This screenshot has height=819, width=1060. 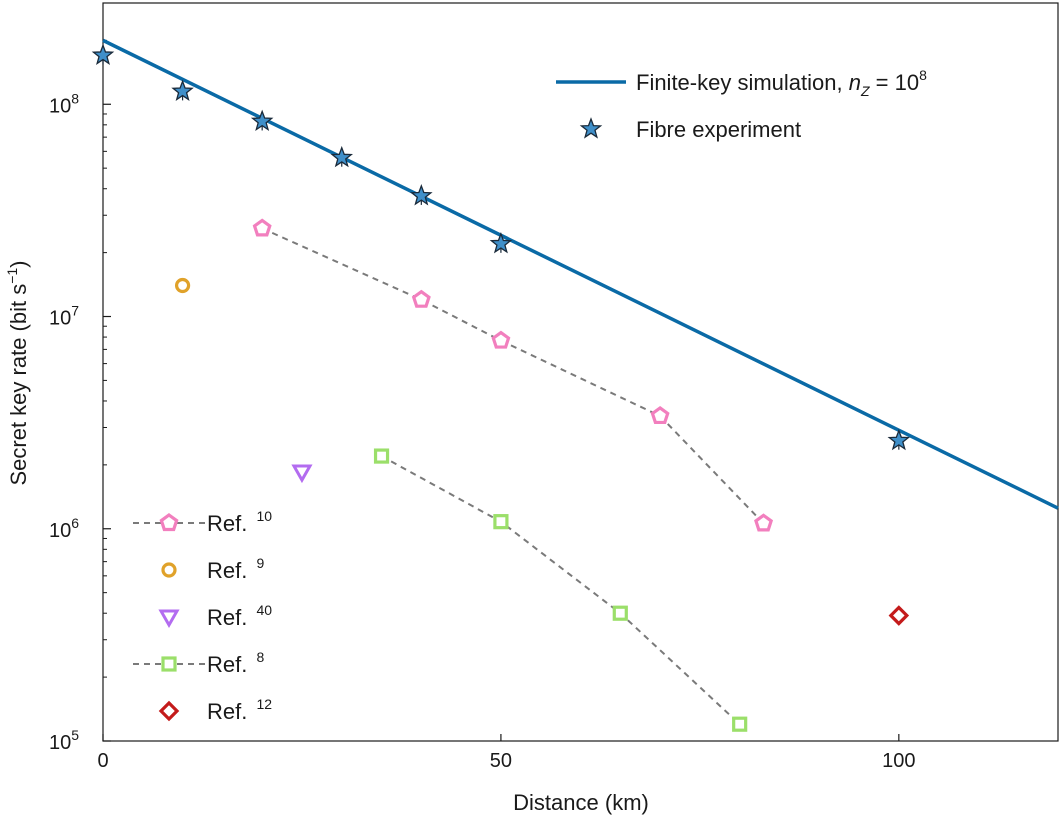 What do you see at coordinates (781, 83) in the screenshot?
I see `legend-label: Finite-key simulation, nZ = 108` at bounding box center [781, 83].